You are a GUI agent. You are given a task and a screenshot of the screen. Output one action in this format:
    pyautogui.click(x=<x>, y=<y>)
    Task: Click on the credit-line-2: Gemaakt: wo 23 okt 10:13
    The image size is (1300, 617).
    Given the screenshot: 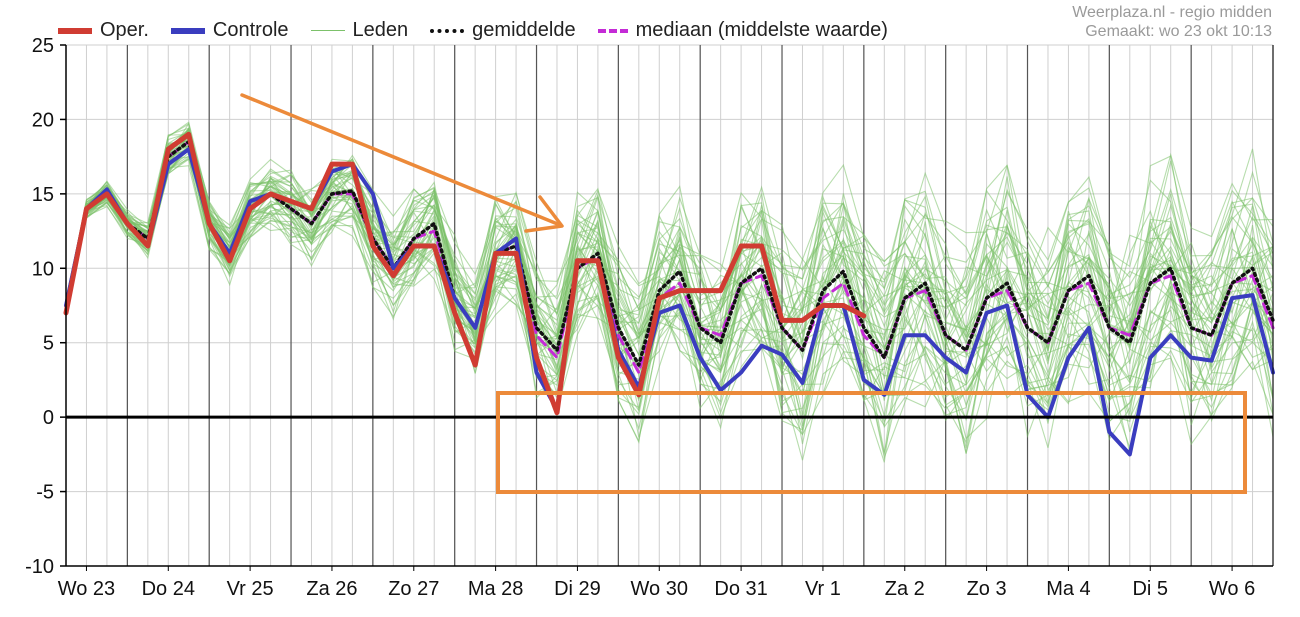 What is the action you would take?
    pyautogui.click(x=1178, y=31)
    